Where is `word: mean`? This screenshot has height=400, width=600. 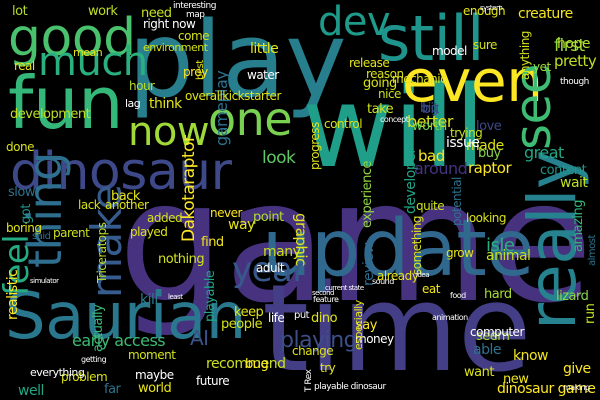
word: mean is located at coordinates (88, 52).